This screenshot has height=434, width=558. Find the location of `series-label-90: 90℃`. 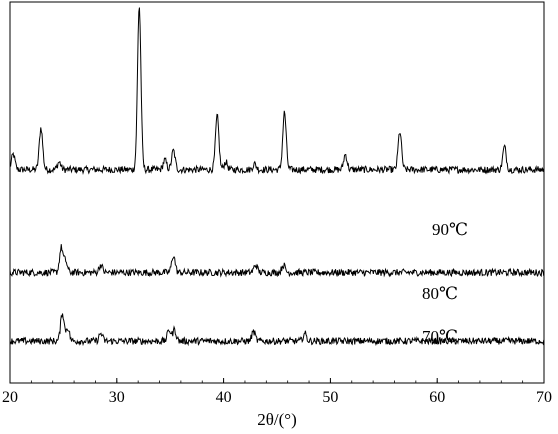

series-label-90: 90℃ is located at coordinates (450, 229).